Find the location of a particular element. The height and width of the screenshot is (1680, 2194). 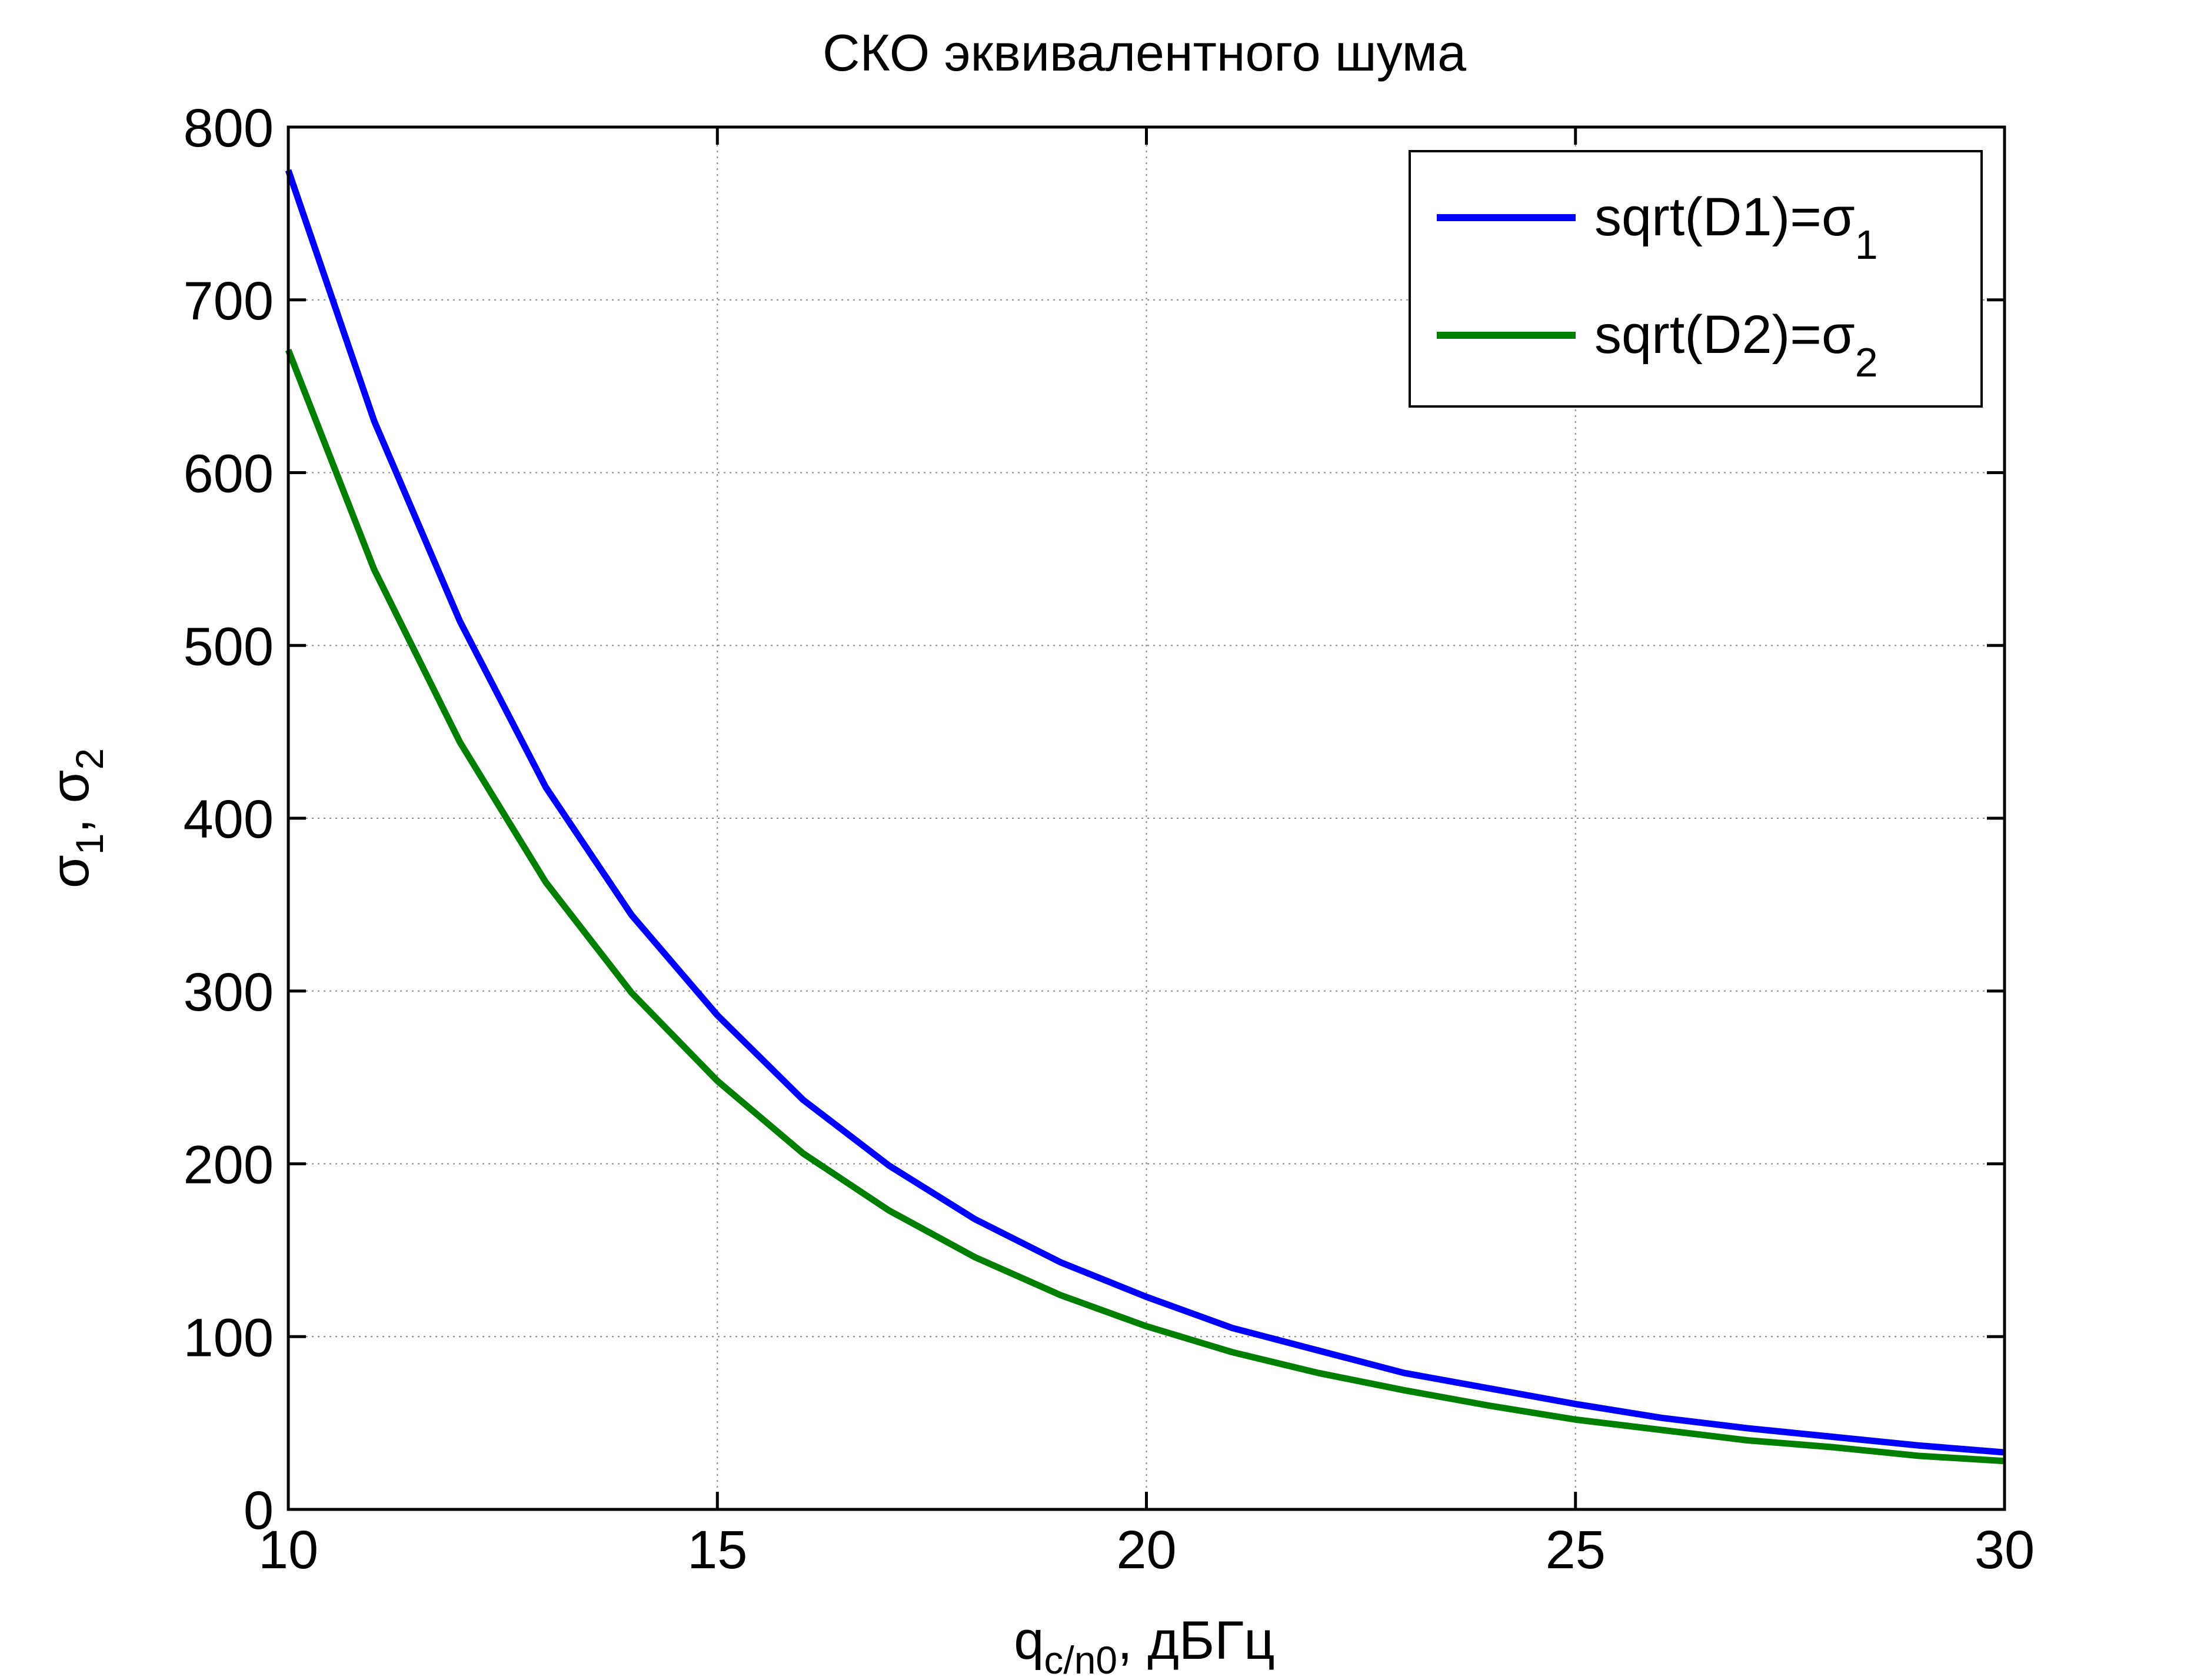

x-tick-label: 25 is located at coordinates (1576, 1550).